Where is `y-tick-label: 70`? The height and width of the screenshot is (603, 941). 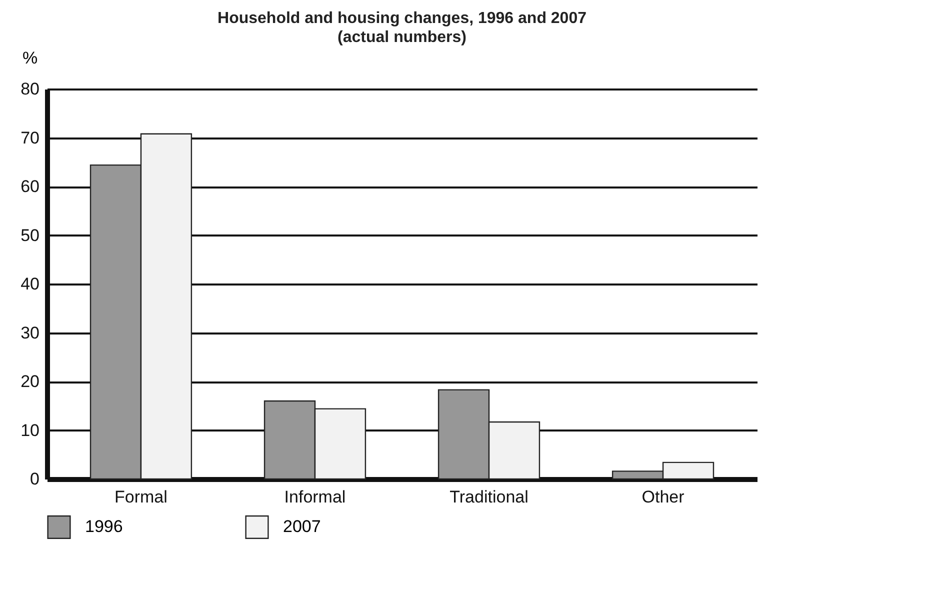 y-tick-label: 70 is located at coordinates (30, 138).